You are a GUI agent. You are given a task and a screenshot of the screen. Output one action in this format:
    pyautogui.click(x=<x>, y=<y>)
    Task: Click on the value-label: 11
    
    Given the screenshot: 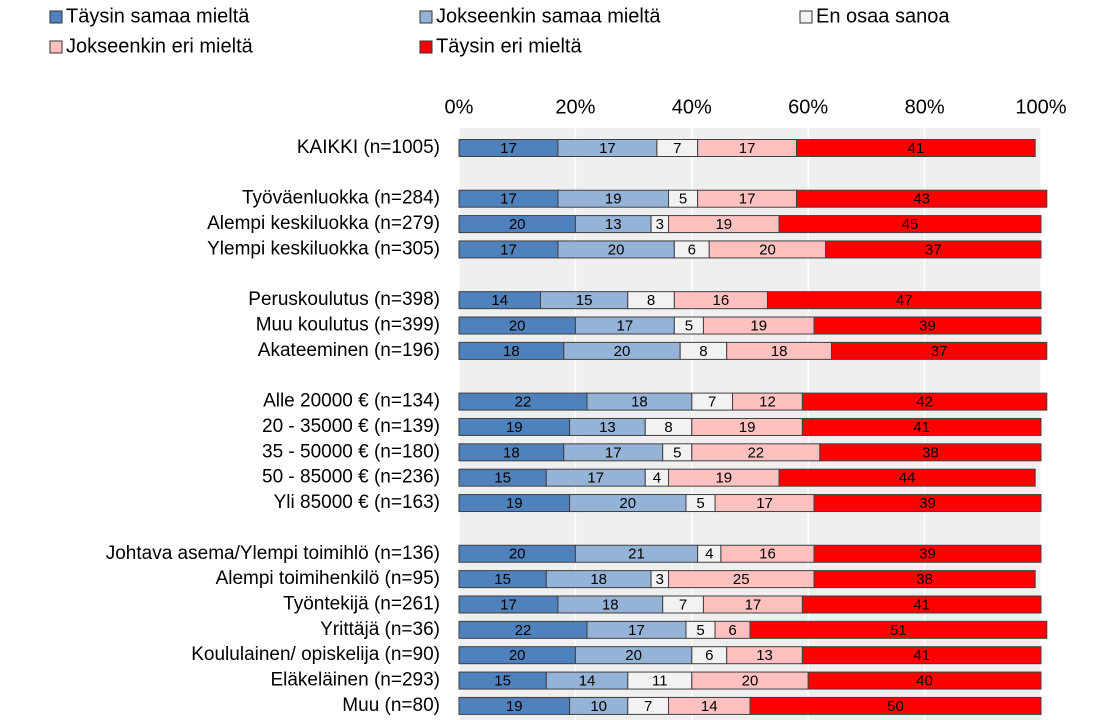 What is the action you would take?
    pyautogui.click(x=660, y=681)
    